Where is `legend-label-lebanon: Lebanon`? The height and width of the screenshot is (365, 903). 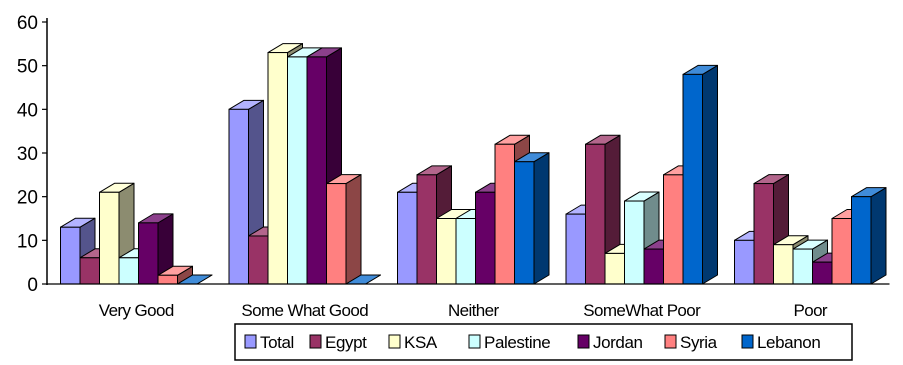 legend-label-lebanon: Lebanon is located at coordinates (788, 342).